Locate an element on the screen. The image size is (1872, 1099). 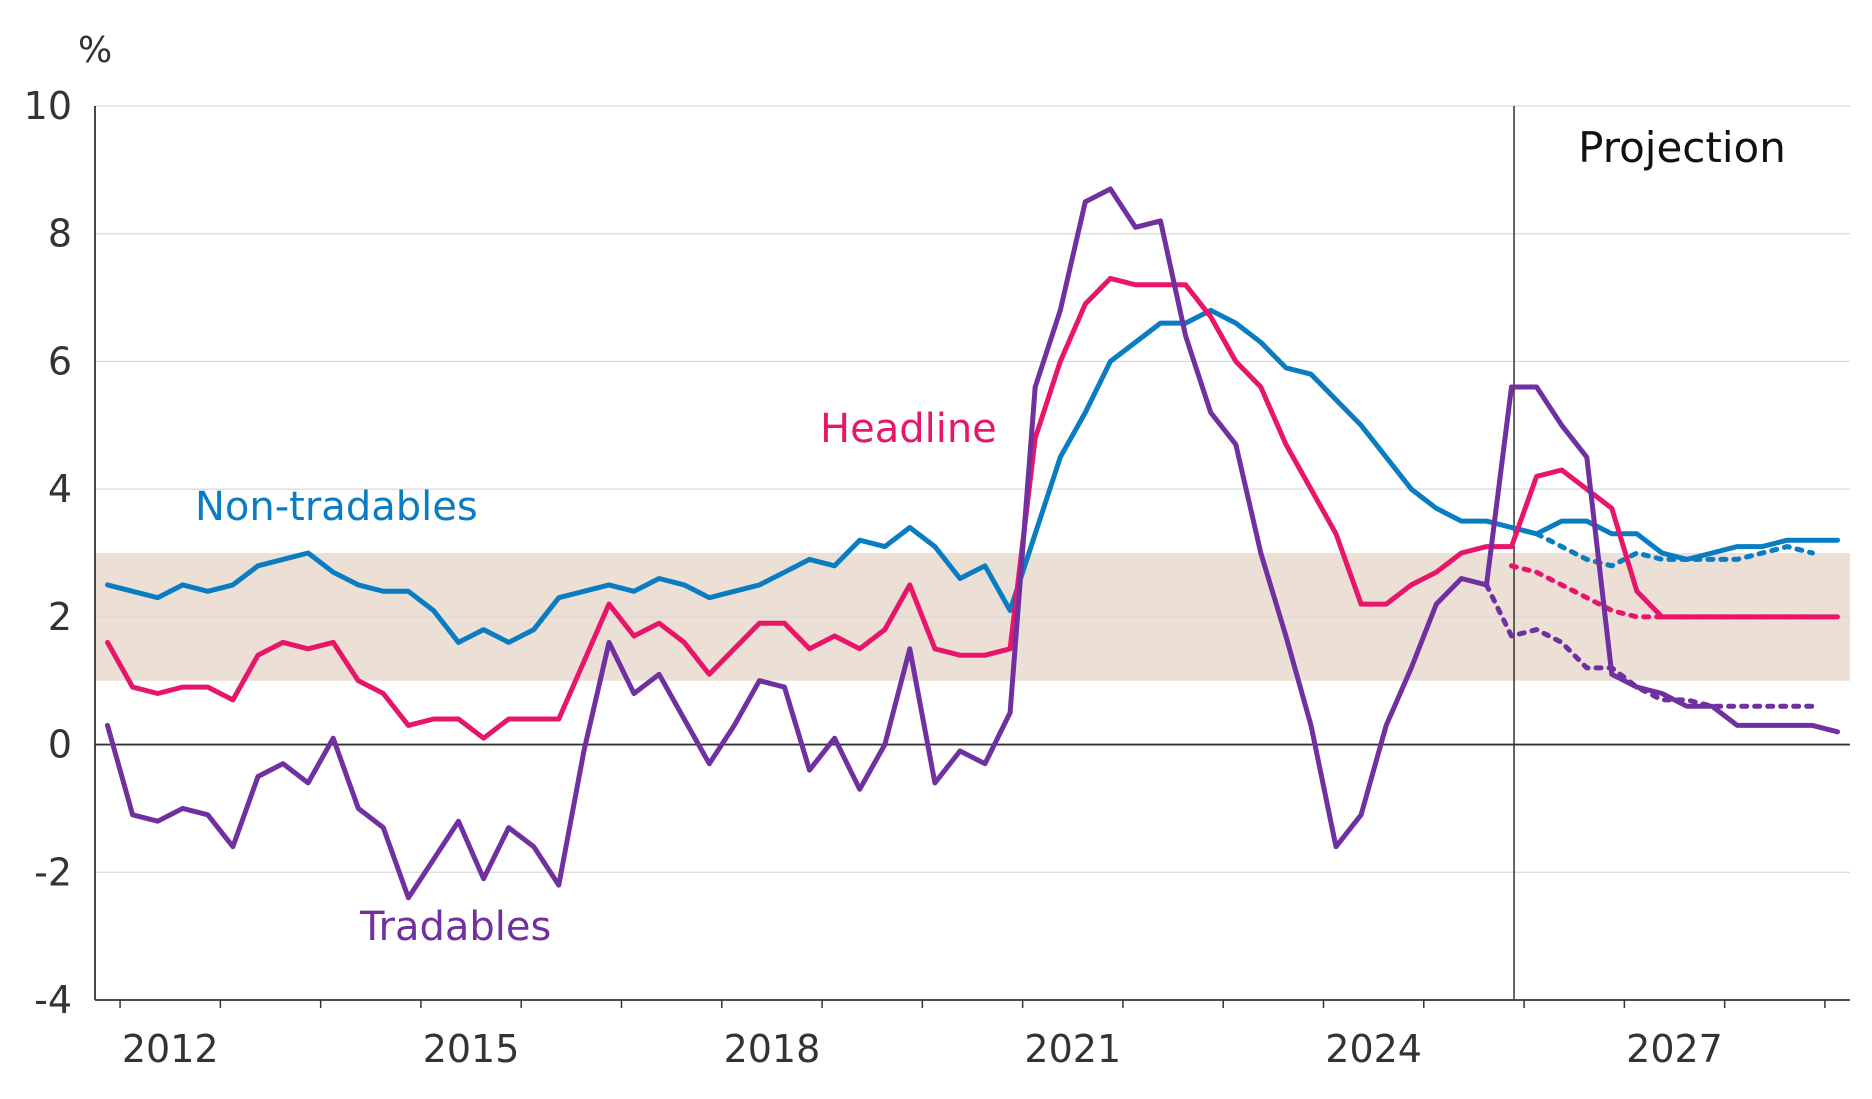
y-tick-label: 2 is located at coordinates (60, 617).